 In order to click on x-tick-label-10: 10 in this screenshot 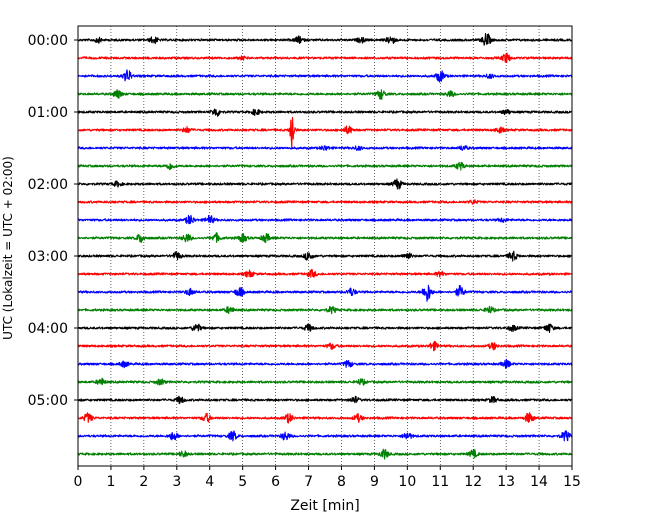, I will do `click(407, 482)`.